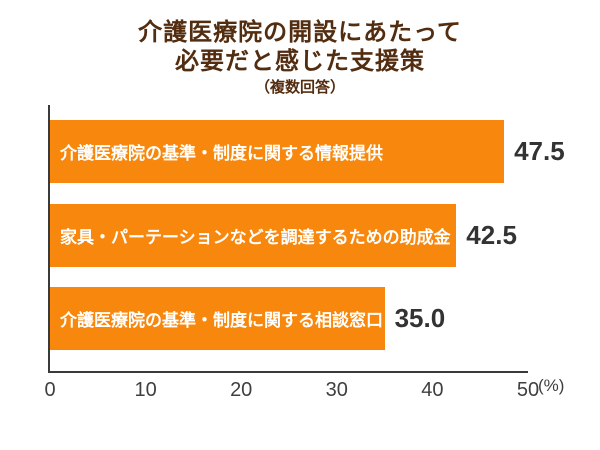 This screenshot has width=600, height=450. What do you see at coordinates (241, 390) in the screenshot?
I see `x-tick-label: 20` at bounding box center [241, 390].